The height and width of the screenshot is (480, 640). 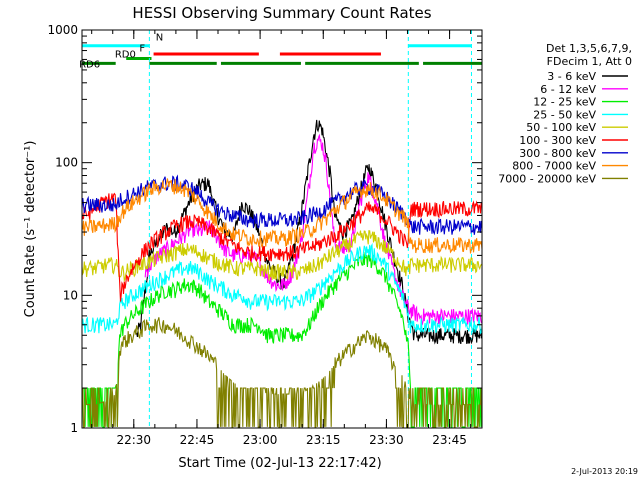 What do you see at coordinates (89, 65) in the screenshot?
I see `flag-label-rd6: RD6` at bounding box center [89, 65].